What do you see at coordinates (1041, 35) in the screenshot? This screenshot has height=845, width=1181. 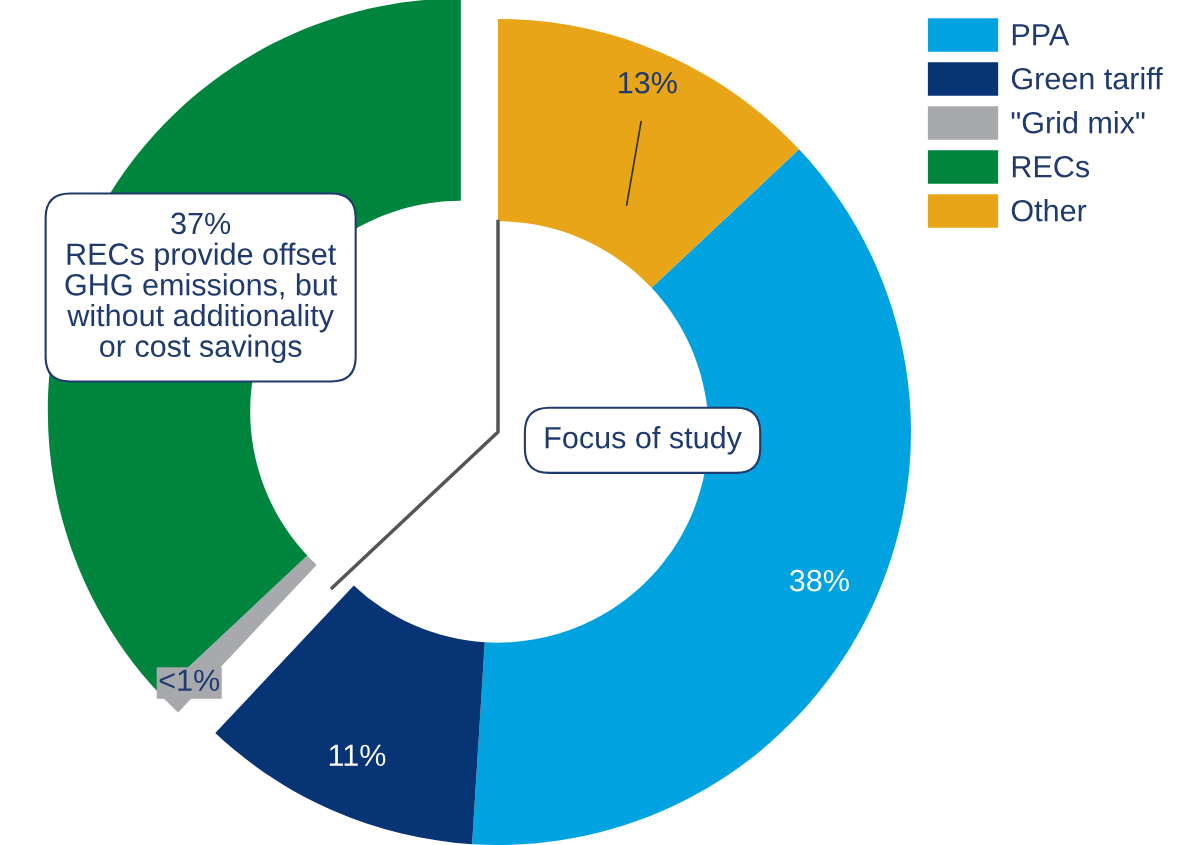 I see `legend-label: PPA` at bounding box center [1041, 35].